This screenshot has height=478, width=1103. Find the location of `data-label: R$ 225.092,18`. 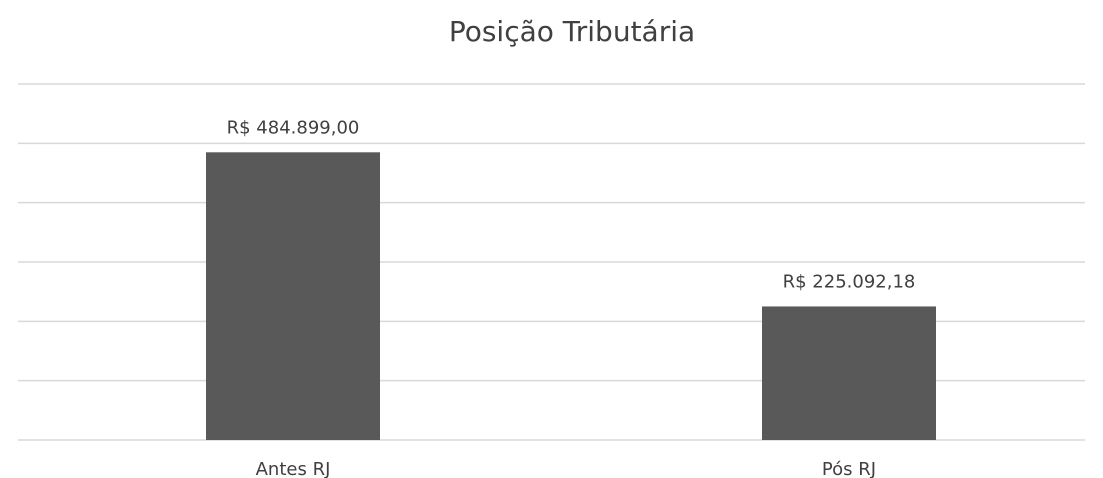

data-label: R$ 225.092,18 is located at coordinates (849, 281).